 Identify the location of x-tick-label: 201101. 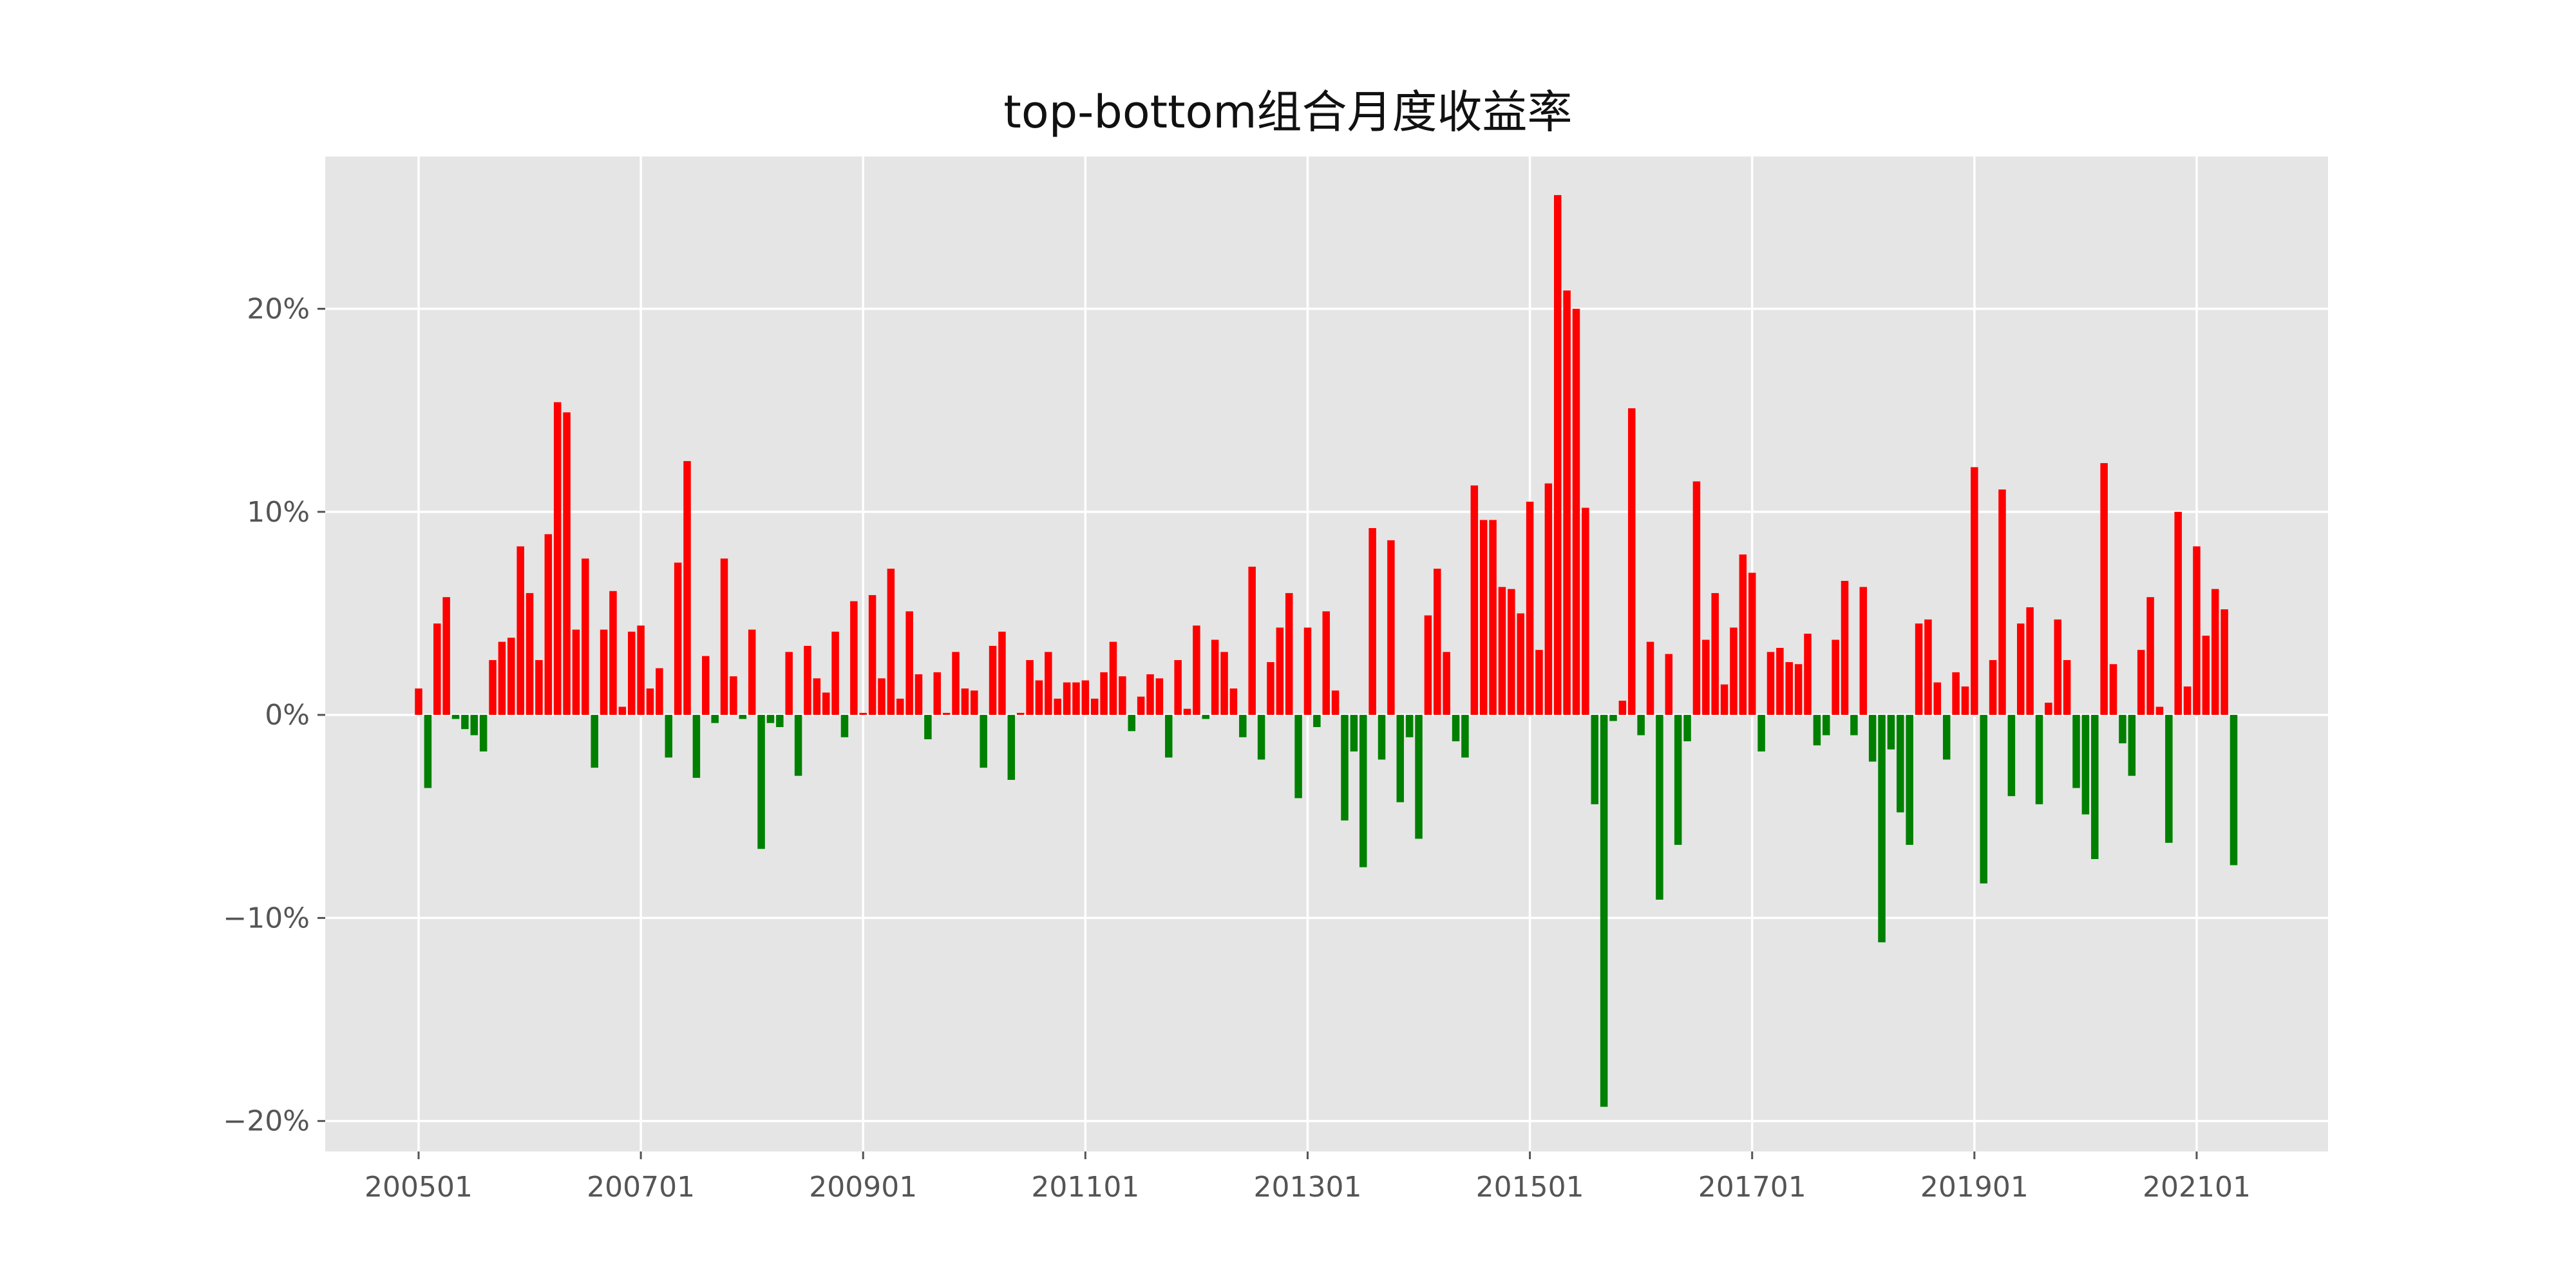
(1085, 1188).